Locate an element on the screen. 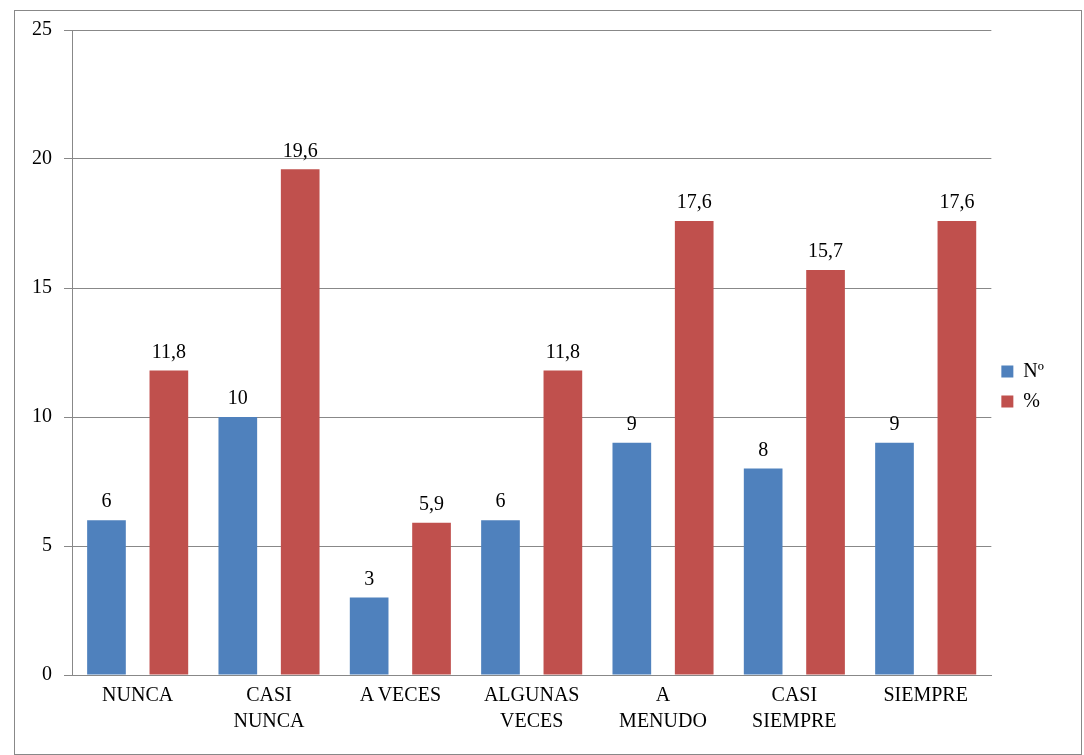  x-tick-label: A MENUDO is located at coordinates (663, 707).